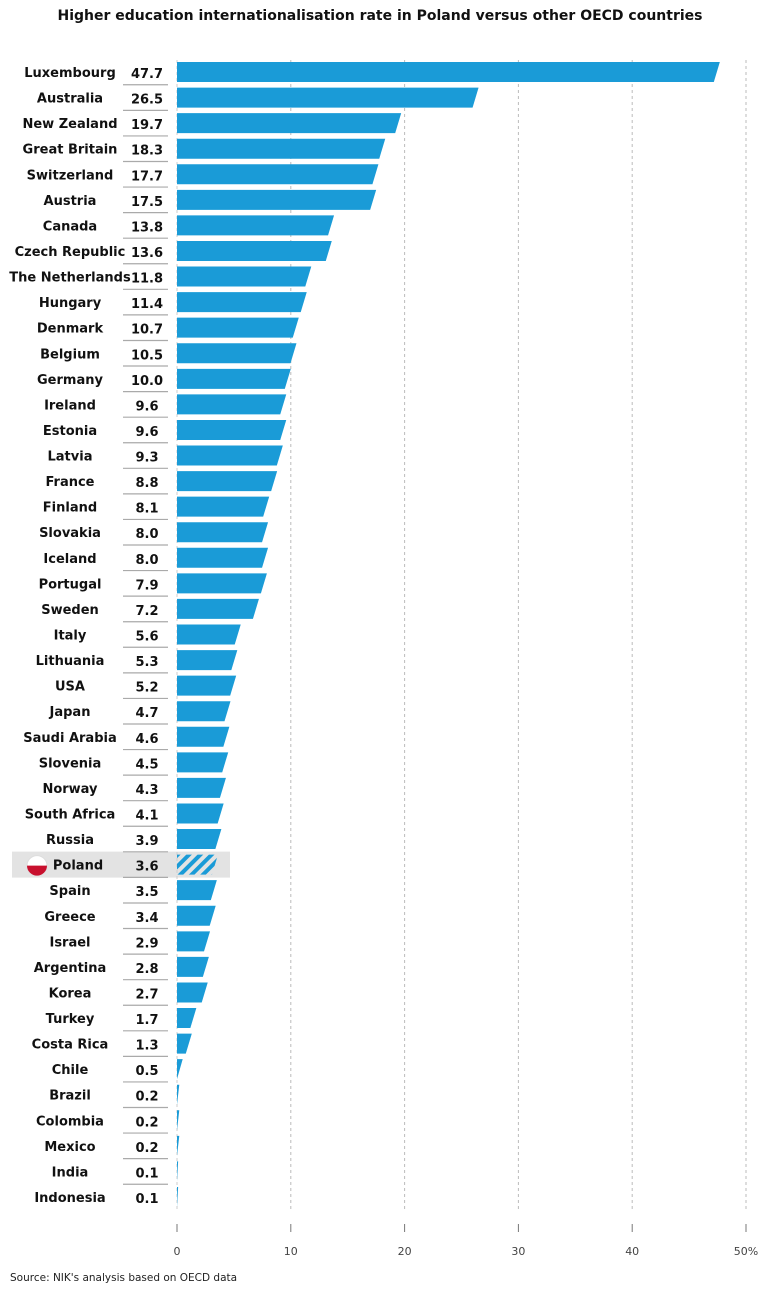 Image resolution: width=760 pixels, height=1292 pixels. Describe the element at coordinates (201, 787) in the screenshot. I see `bar-norway` at that location.